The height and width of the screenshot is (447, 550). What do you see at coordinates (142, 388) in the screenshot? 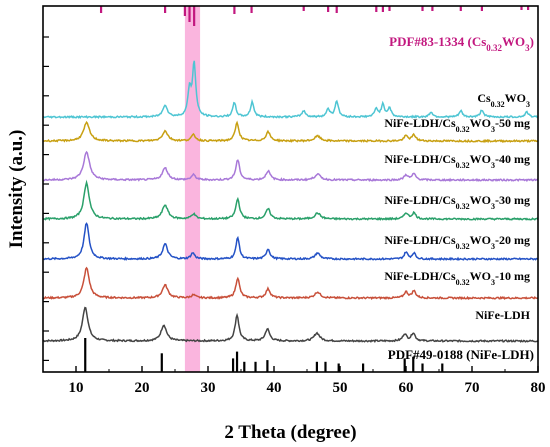
I see `x-tick-label-20: 20` at bounding box center [142, 388].